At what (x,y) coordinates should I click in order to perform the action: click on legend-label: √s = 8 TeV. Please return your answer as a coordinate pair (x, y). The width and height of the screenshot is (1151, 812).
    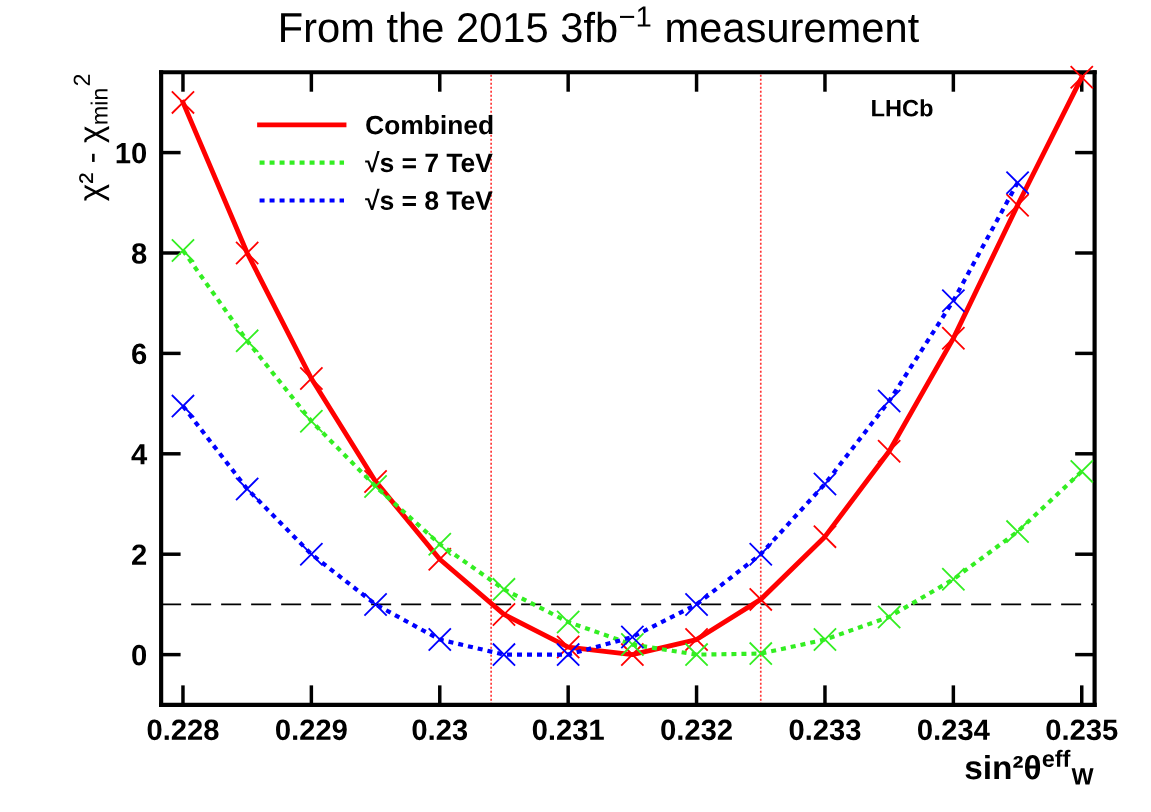
    Looking at the image, I should click on (429, 199).